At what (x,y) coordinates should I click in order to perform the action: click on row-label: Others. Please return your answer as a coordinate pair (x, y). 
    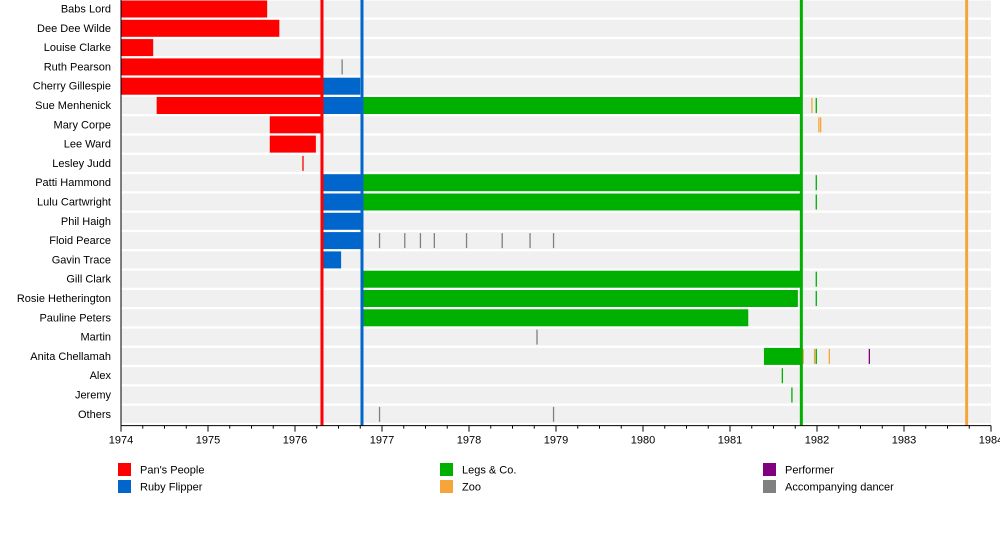
    Looking at the image, I should click on (95, 415).